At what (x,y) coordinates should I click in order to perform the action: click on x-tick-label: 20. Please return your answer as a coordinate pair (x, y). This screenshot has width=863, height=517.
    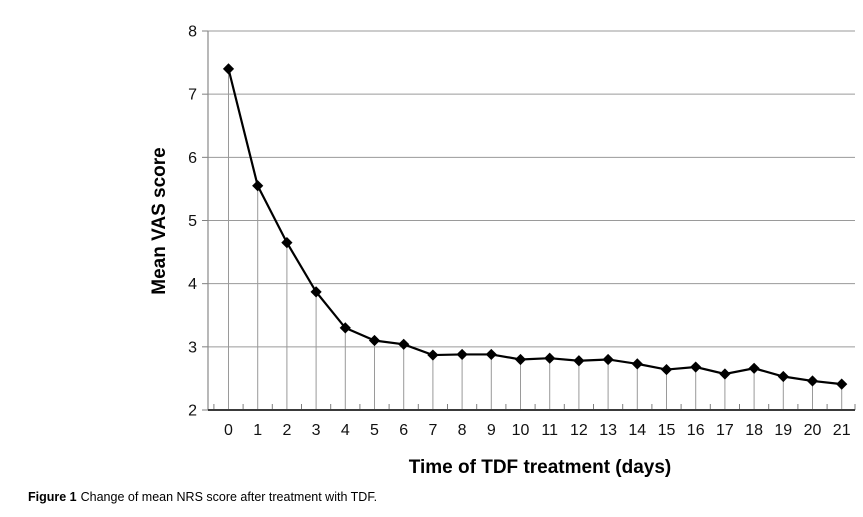
    Looking at the image, I should click on (813, 430).